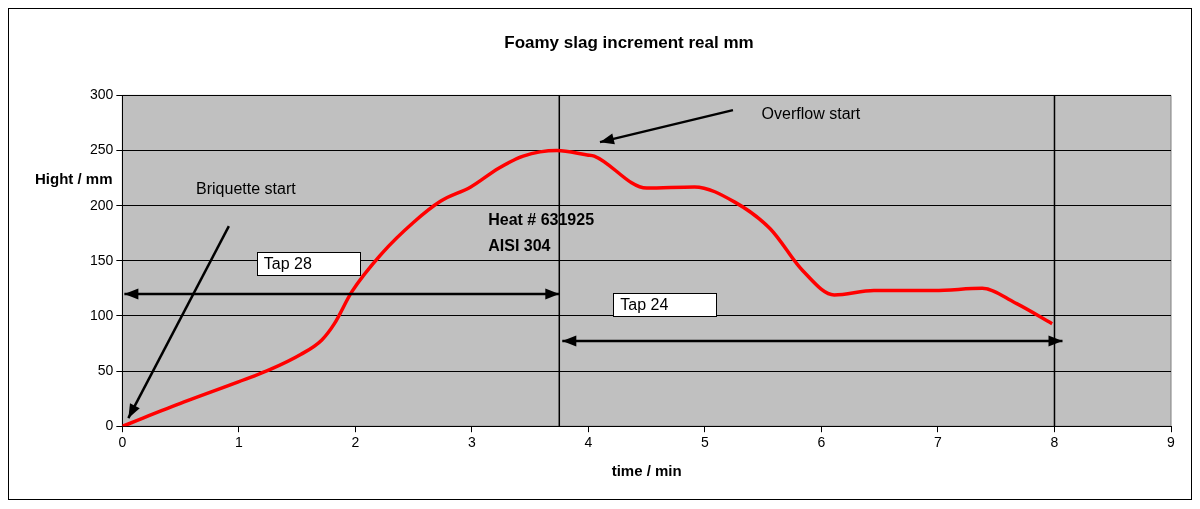 Image resolution: width=1200 pixels, height=509 pixels. What do you see at coordinates (519, 246) in the screenshot?
I see `annotation: AISI 304` at bounding box center [519, 246].